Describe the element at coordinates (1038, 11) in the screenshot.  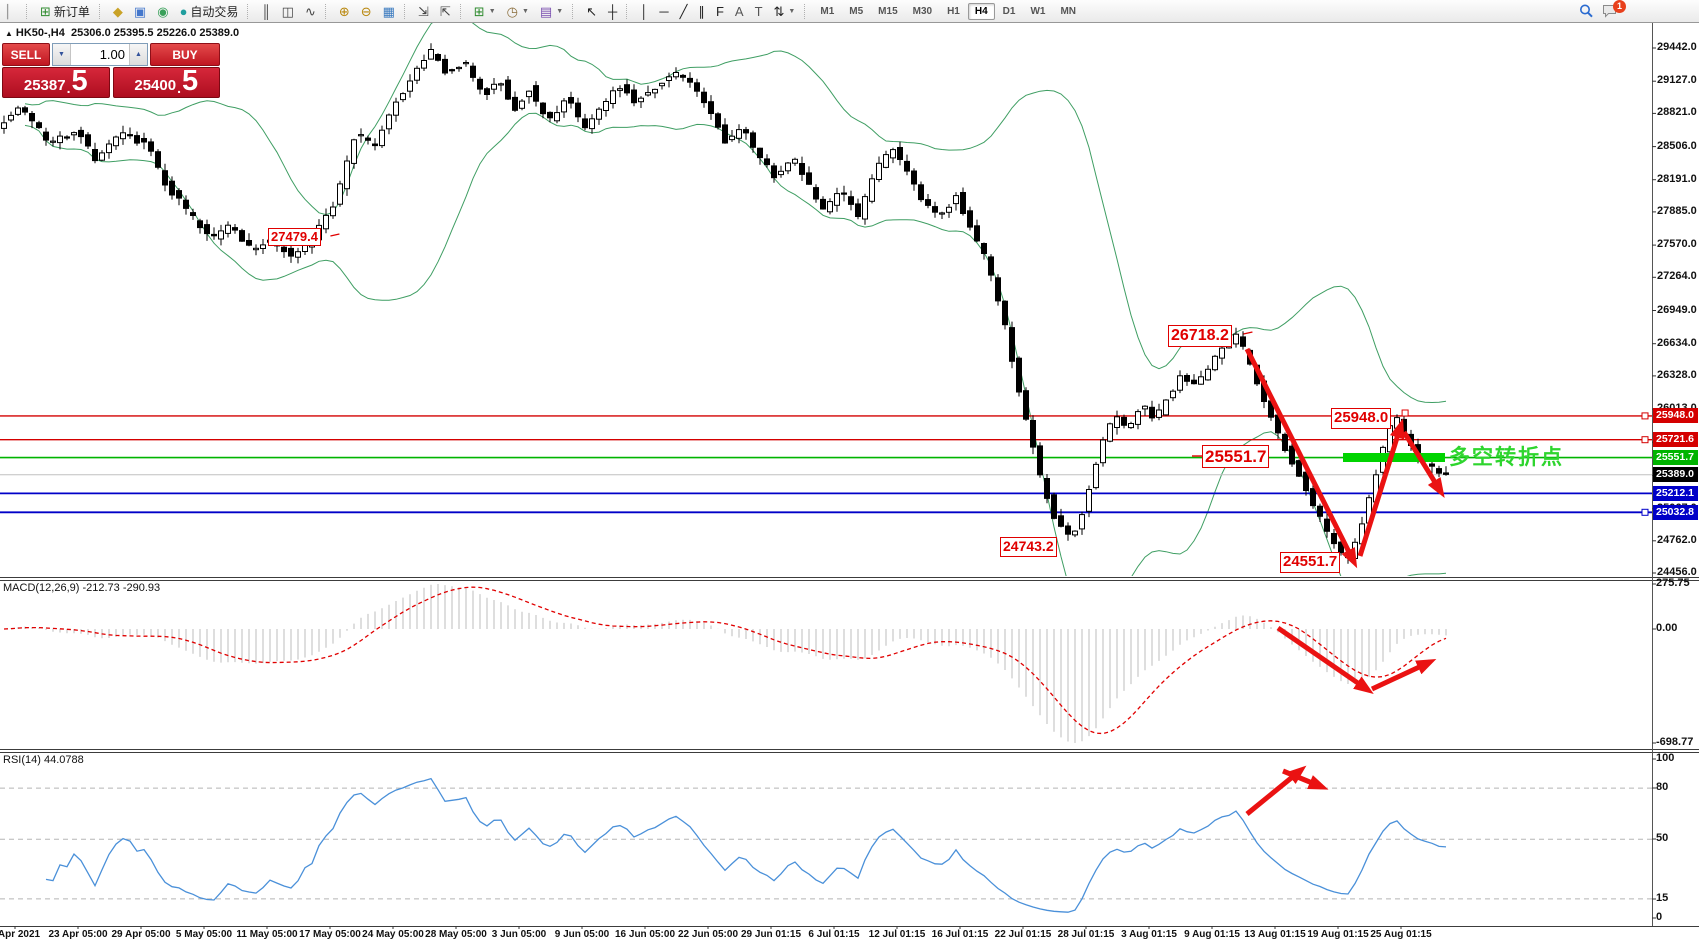
I see `timeframe-W1: W1` at that location.